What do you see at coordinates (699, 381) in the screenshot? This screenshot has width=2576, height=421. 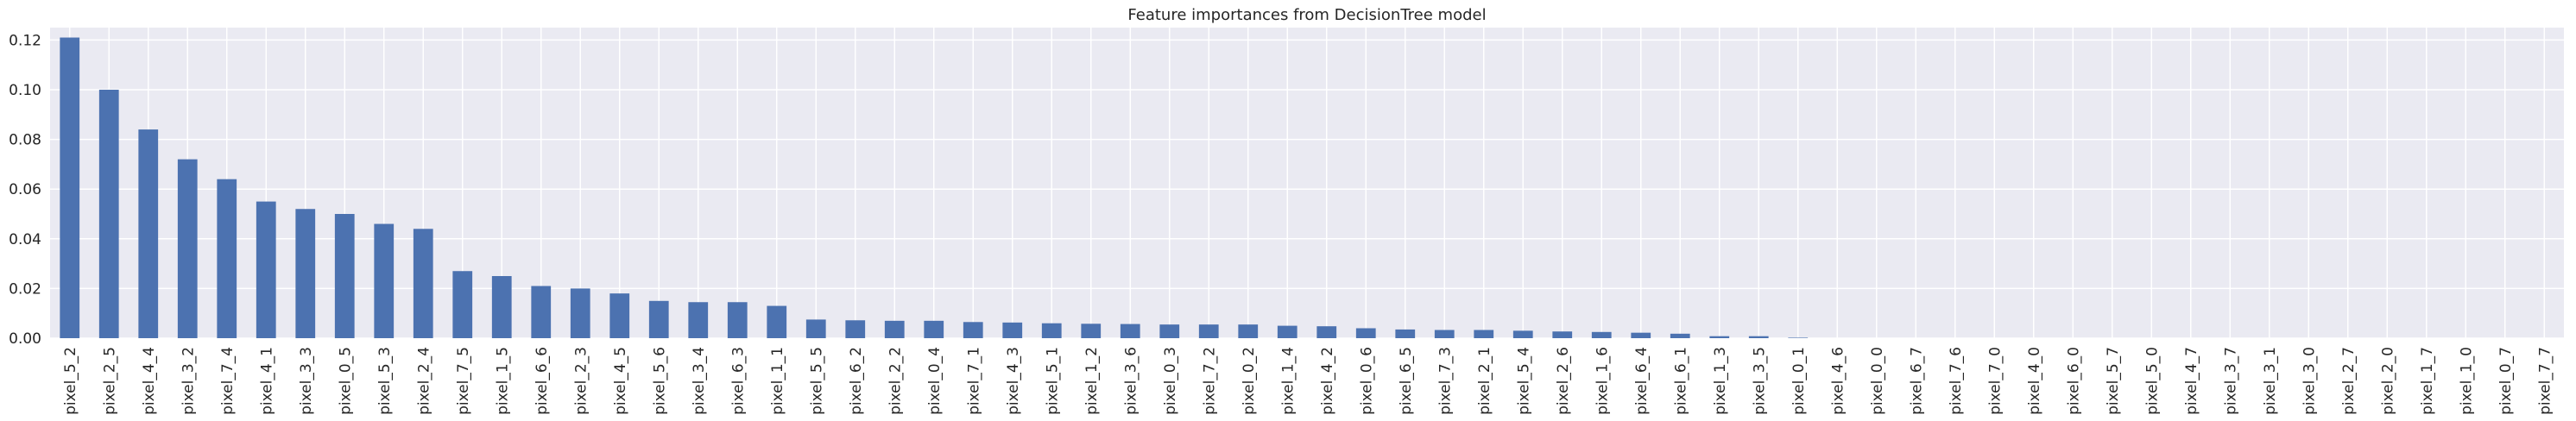 I see `x-tick-label: pixel_3_4` at bounding box center [699, 381].